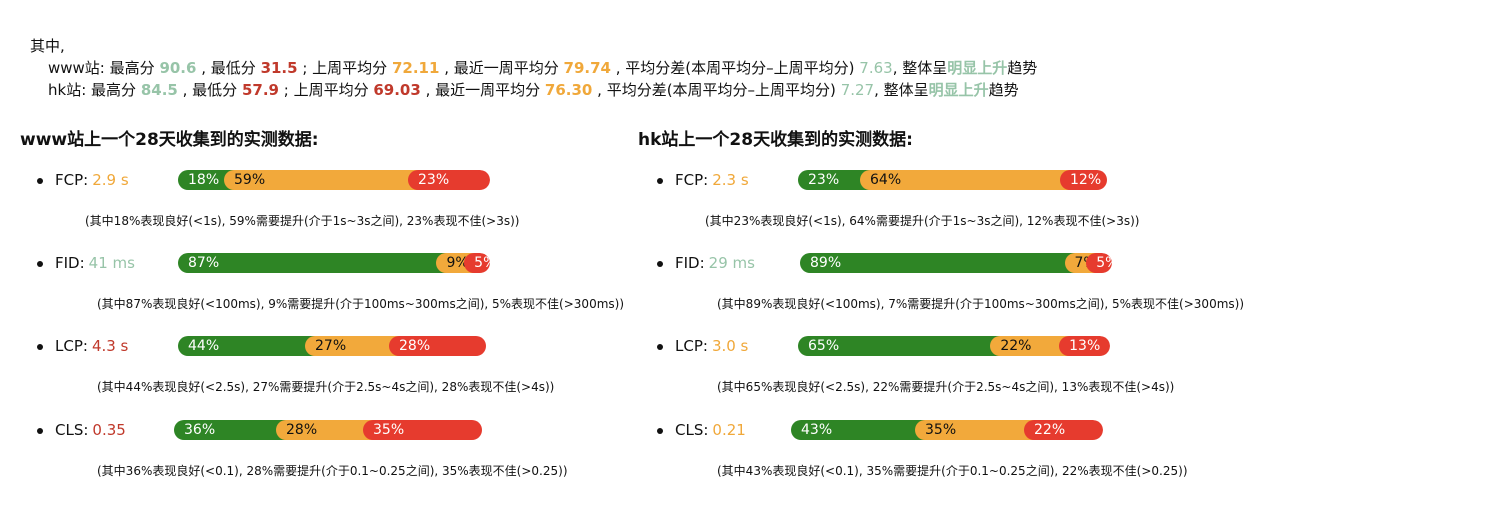 This screenshot has height=522, width=1500. Describe the element at coordinates (178, 68) in the screenshot. I see `max-score: 90.6` at that location.